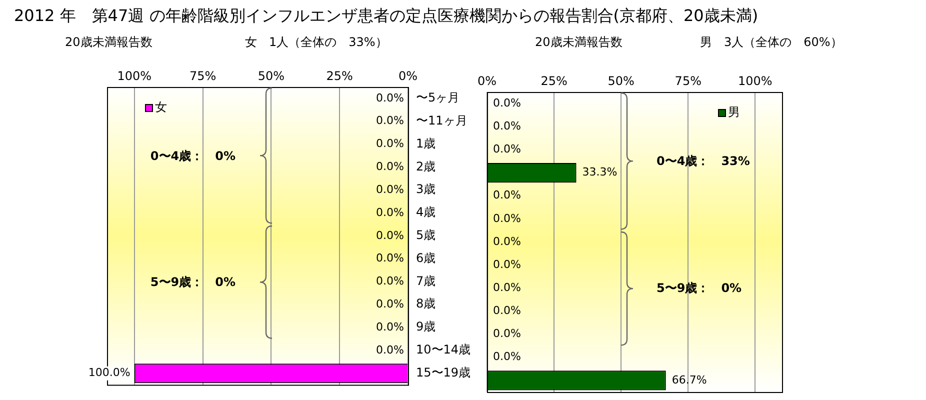  What do you see at coordinates (771, 42) in the screenshot?
I see `text: 男 3人（全体の 60%）` at bounding box center [771, 42].